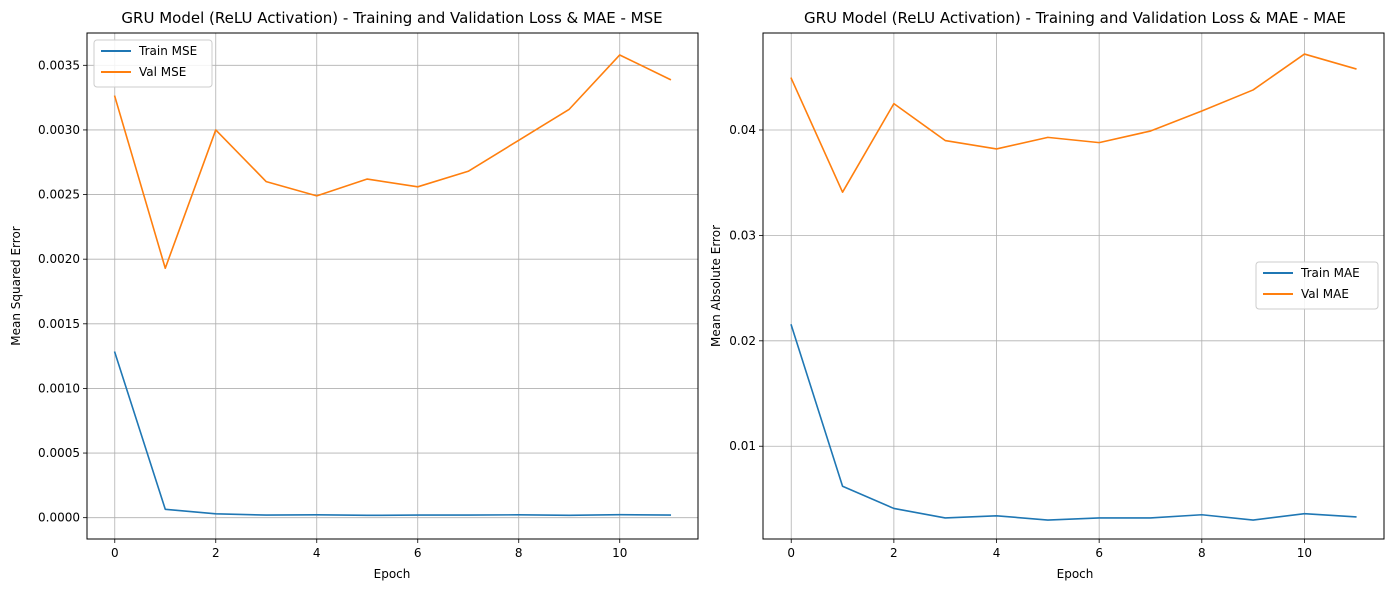 The width and height of the screenshot is (1389, 590). I want to click on mae-x-tick-label: 8, so click(1202, 553).